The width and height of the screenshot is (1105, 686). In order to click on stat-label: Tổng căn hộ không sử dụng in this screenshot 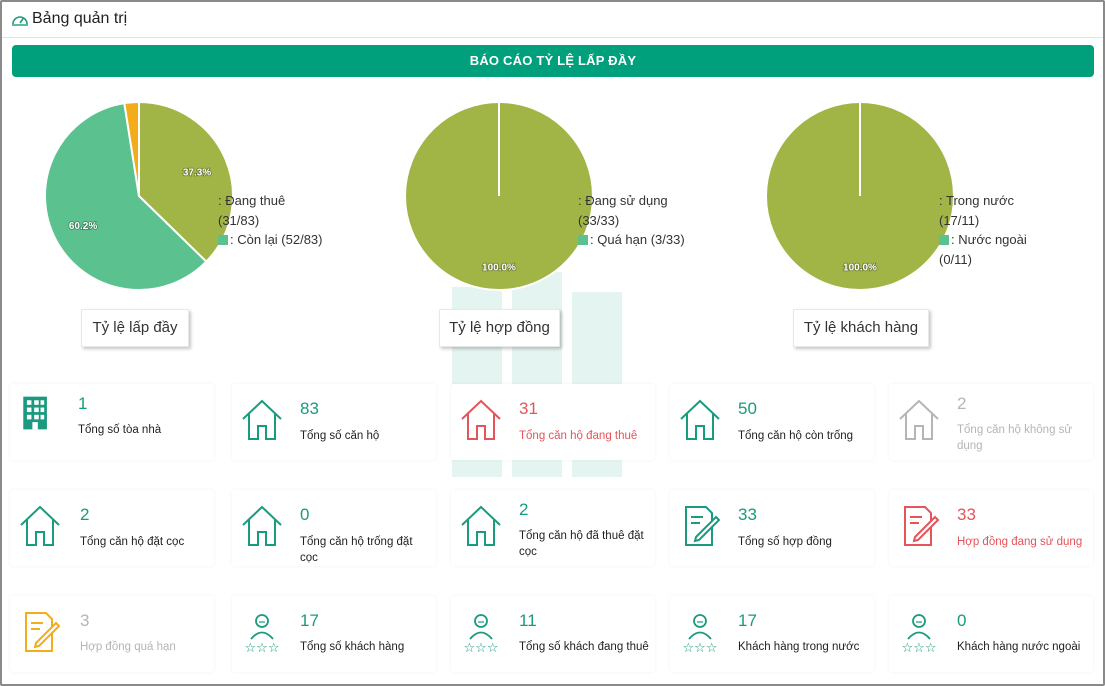, I will do `click(1015, 438)`.